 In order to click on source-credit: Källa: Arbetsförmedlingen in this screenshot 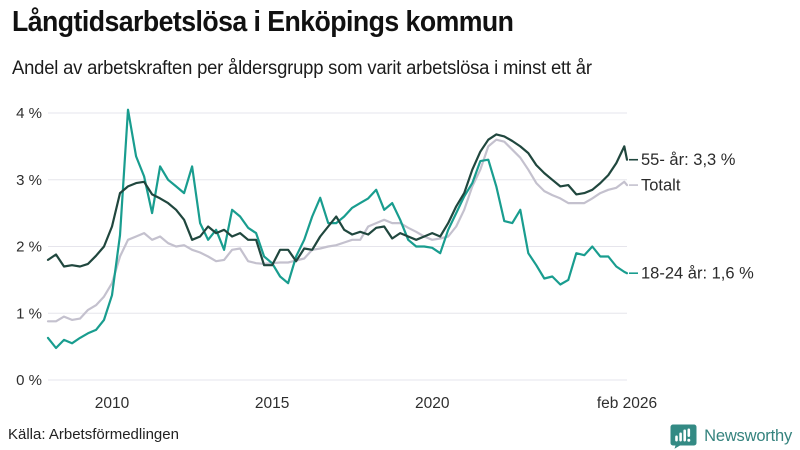, I will do `click(93, 434)`.